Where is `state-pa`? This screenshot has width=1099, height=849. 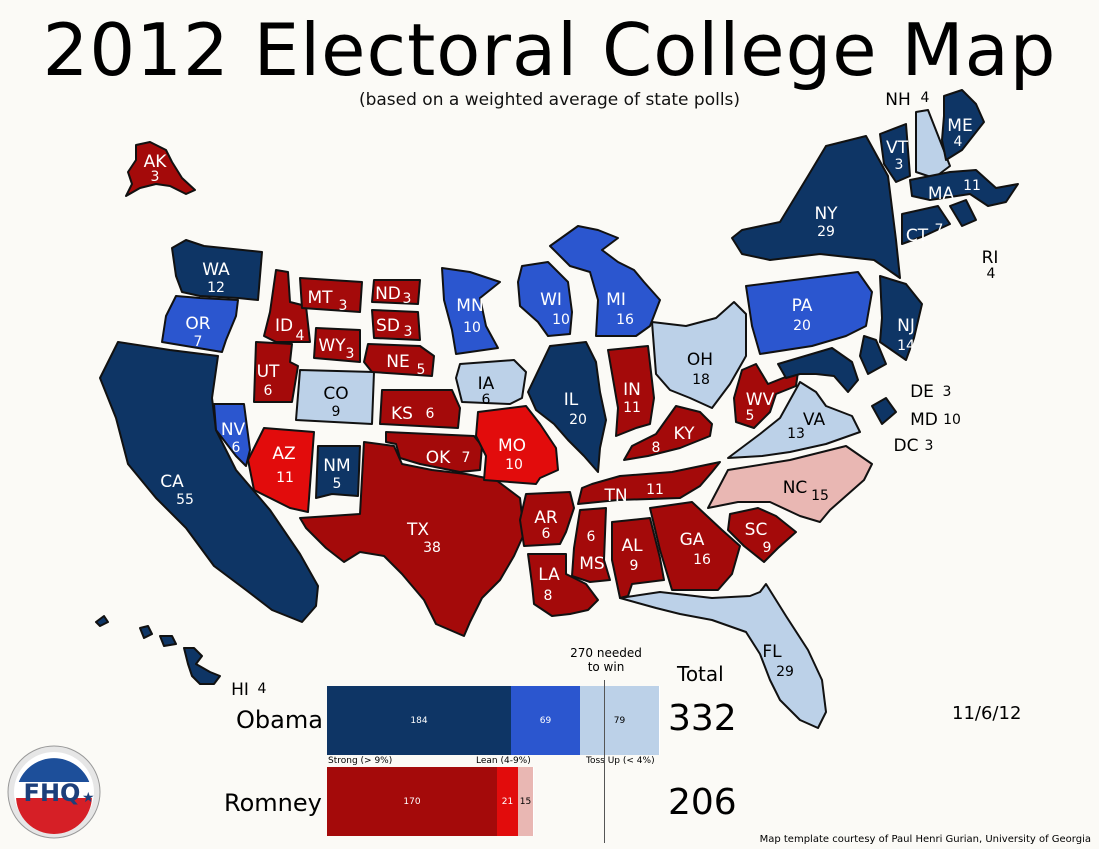
state-pa is located at coordinates (809, 313).